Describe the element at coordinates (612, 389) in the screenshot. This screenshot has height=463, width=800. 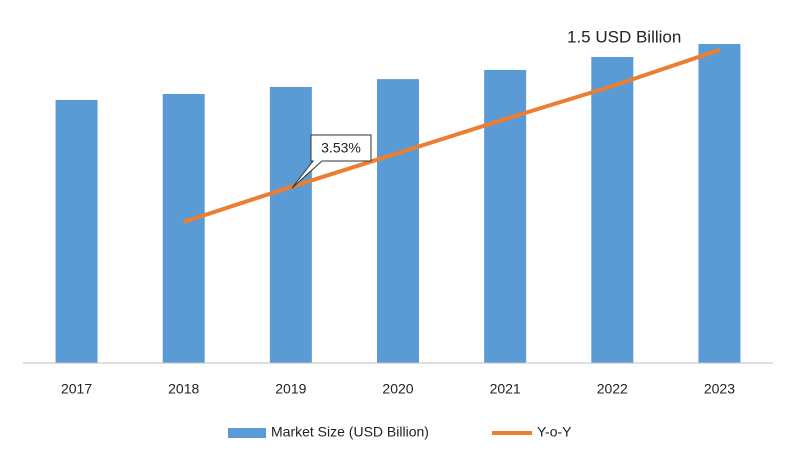
I see `x-tick-label: 2022` at that location.